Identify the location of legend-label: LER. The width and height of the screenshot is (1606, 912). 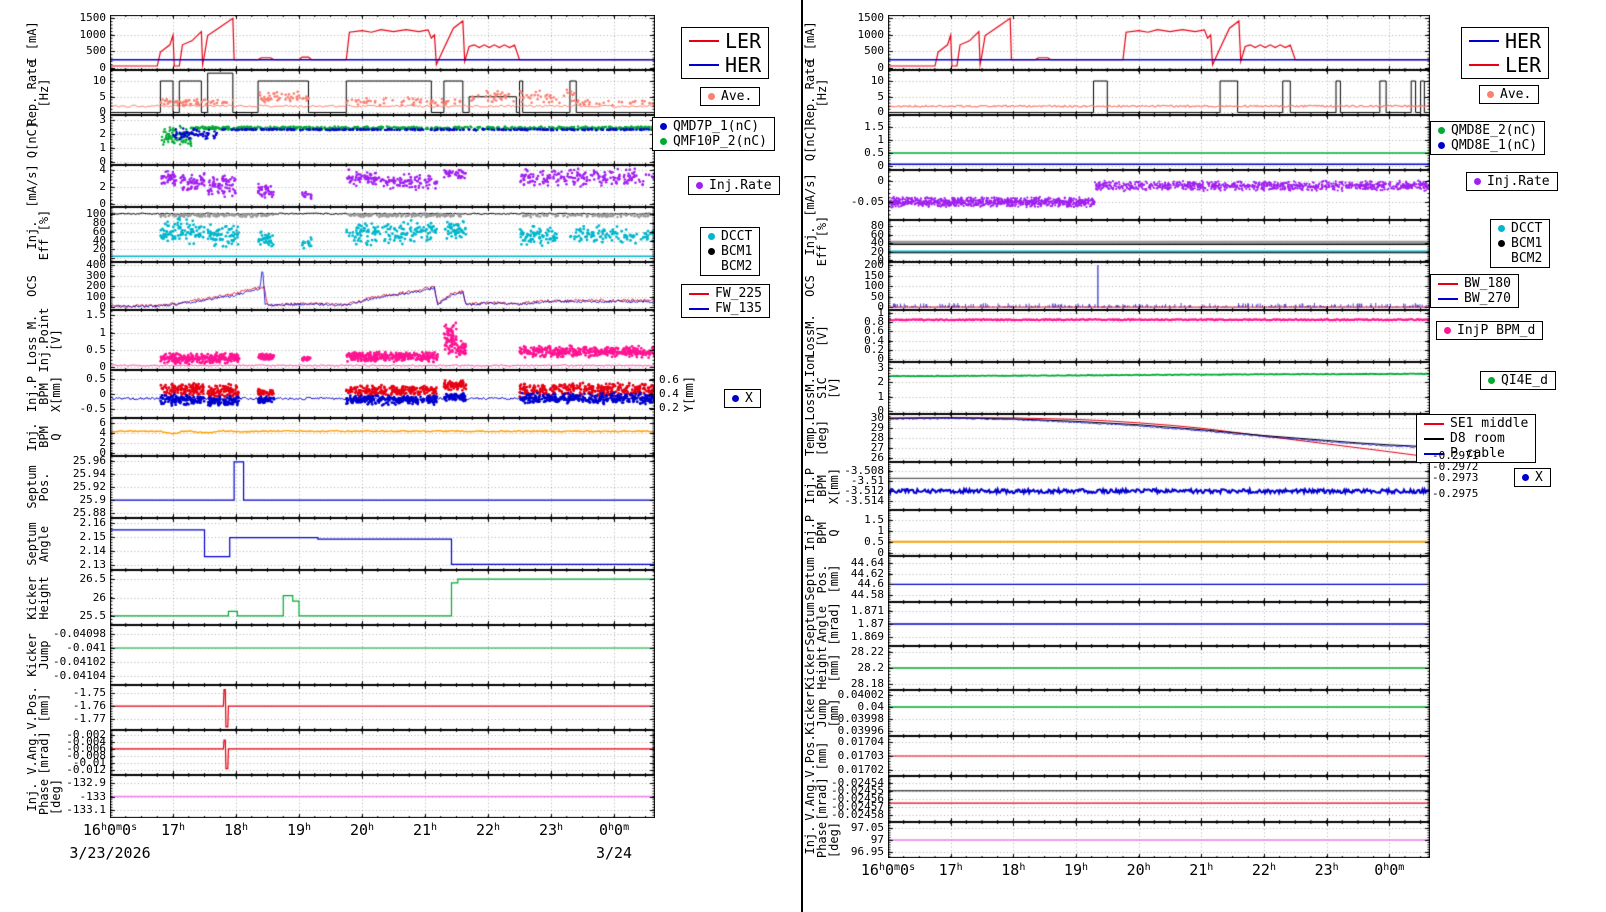
(1523, 65).